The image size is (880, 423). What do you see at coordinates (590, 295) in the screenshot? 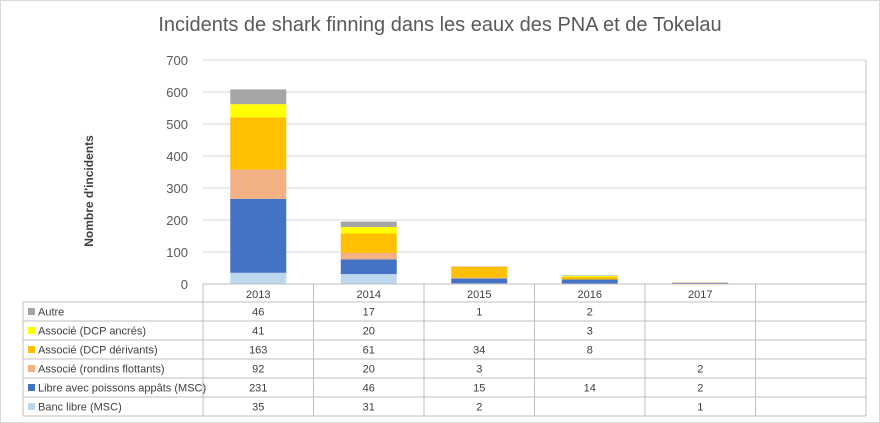
I see `x-tick-2016: 2016` at bounding box center [590, 295].